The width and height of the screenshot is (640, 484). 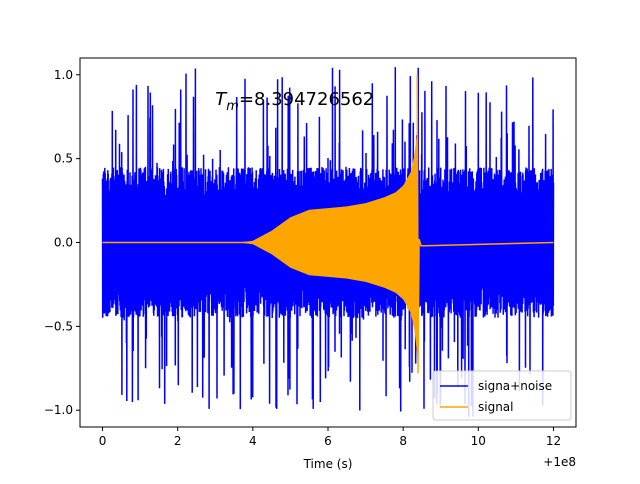 What do you see at coordinates (178, 441) in the screenshot?
I see `x-tick-label: 2` at bounding box center [178, 441].